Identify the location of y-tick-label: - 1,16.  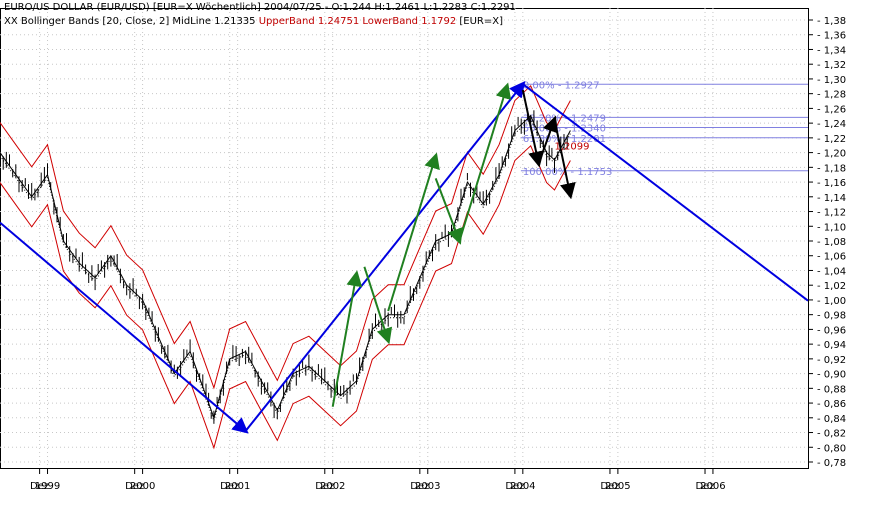
(831, 183).